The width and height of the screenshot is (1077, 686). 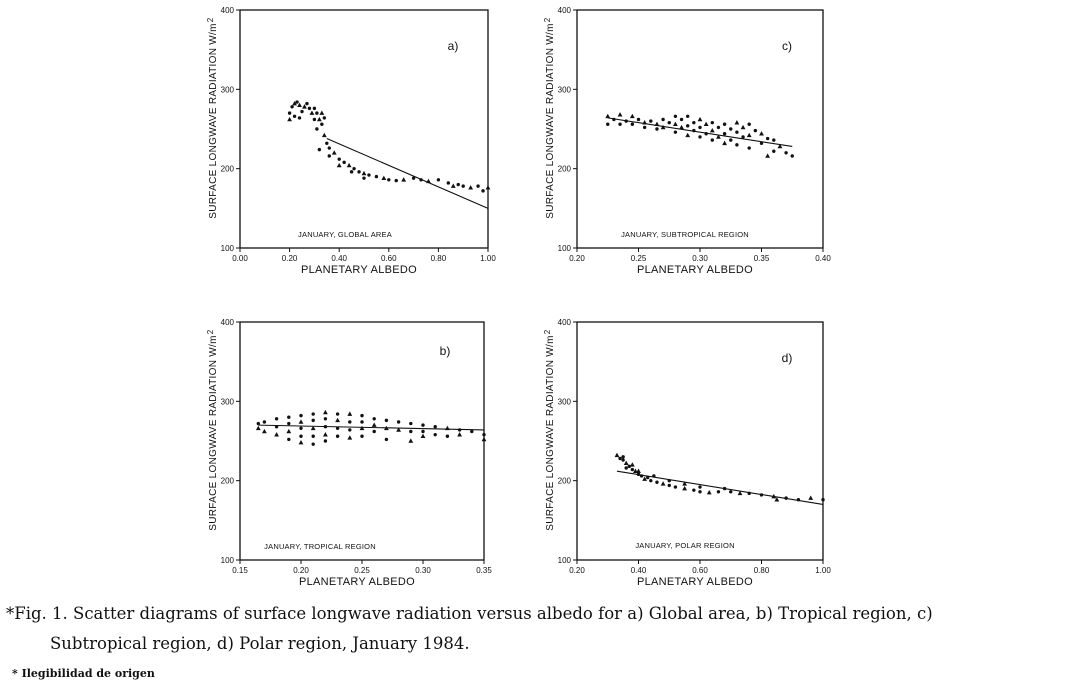 I want to click on x-tick-label: 0.00, so click(x=240, y=258).